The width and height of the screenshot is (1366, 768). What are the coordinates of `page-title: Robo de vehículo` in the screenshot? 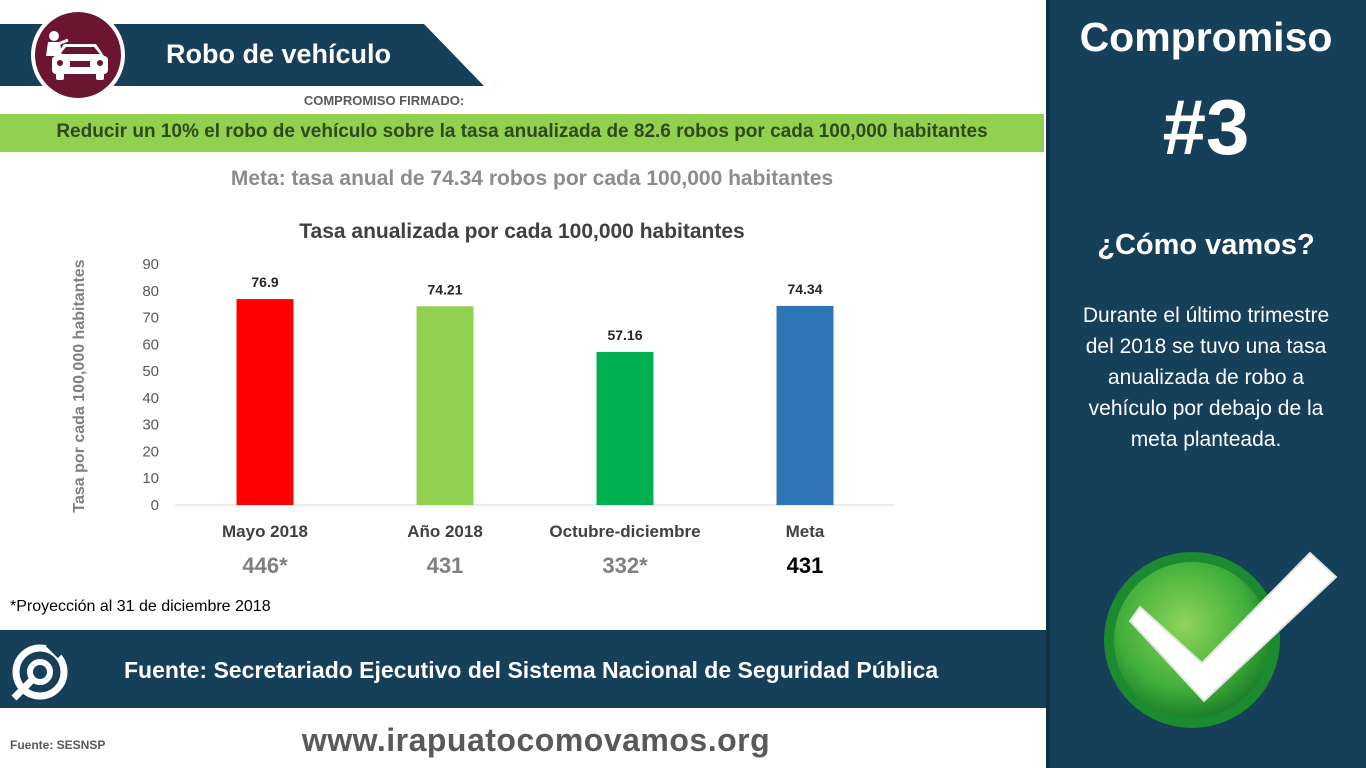 It's located at (279, 54).